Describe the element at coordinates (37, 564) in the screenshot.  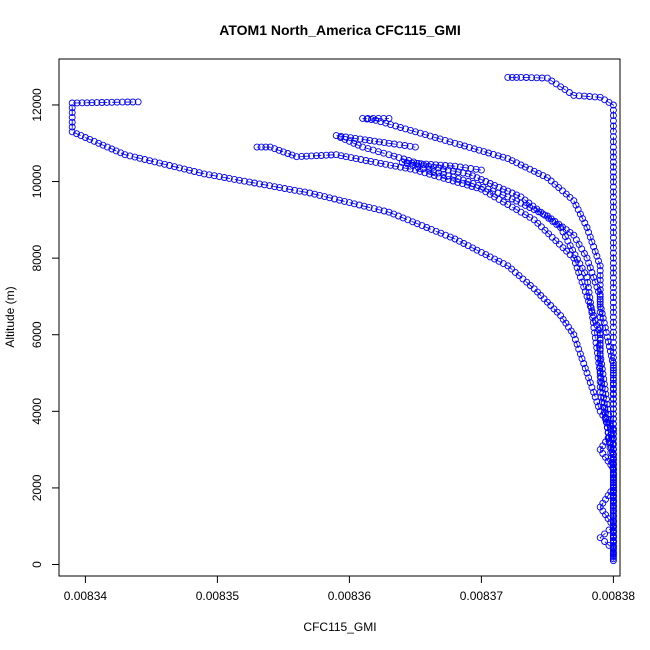
I see `y-tick-label: 0` at that location.